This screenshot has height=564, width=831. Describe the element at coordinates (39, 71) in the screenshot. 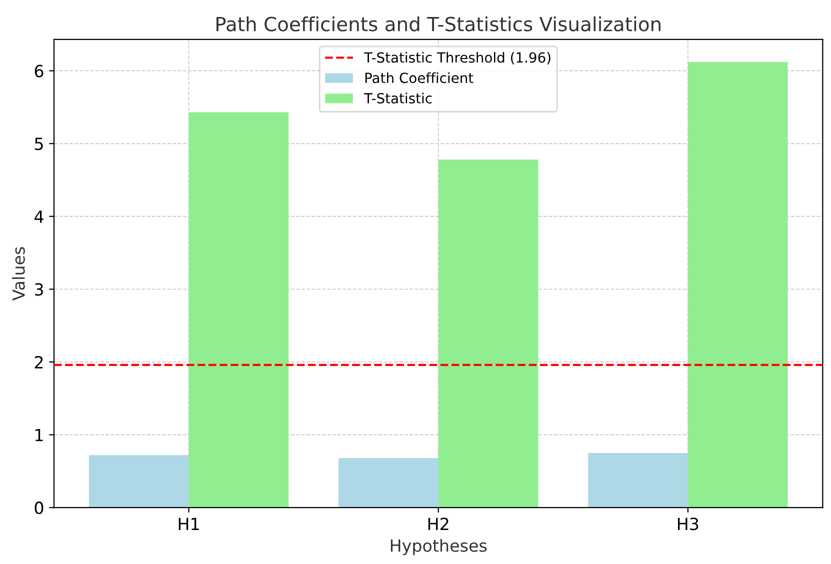

I see `y-tick-label: 6` at that location.